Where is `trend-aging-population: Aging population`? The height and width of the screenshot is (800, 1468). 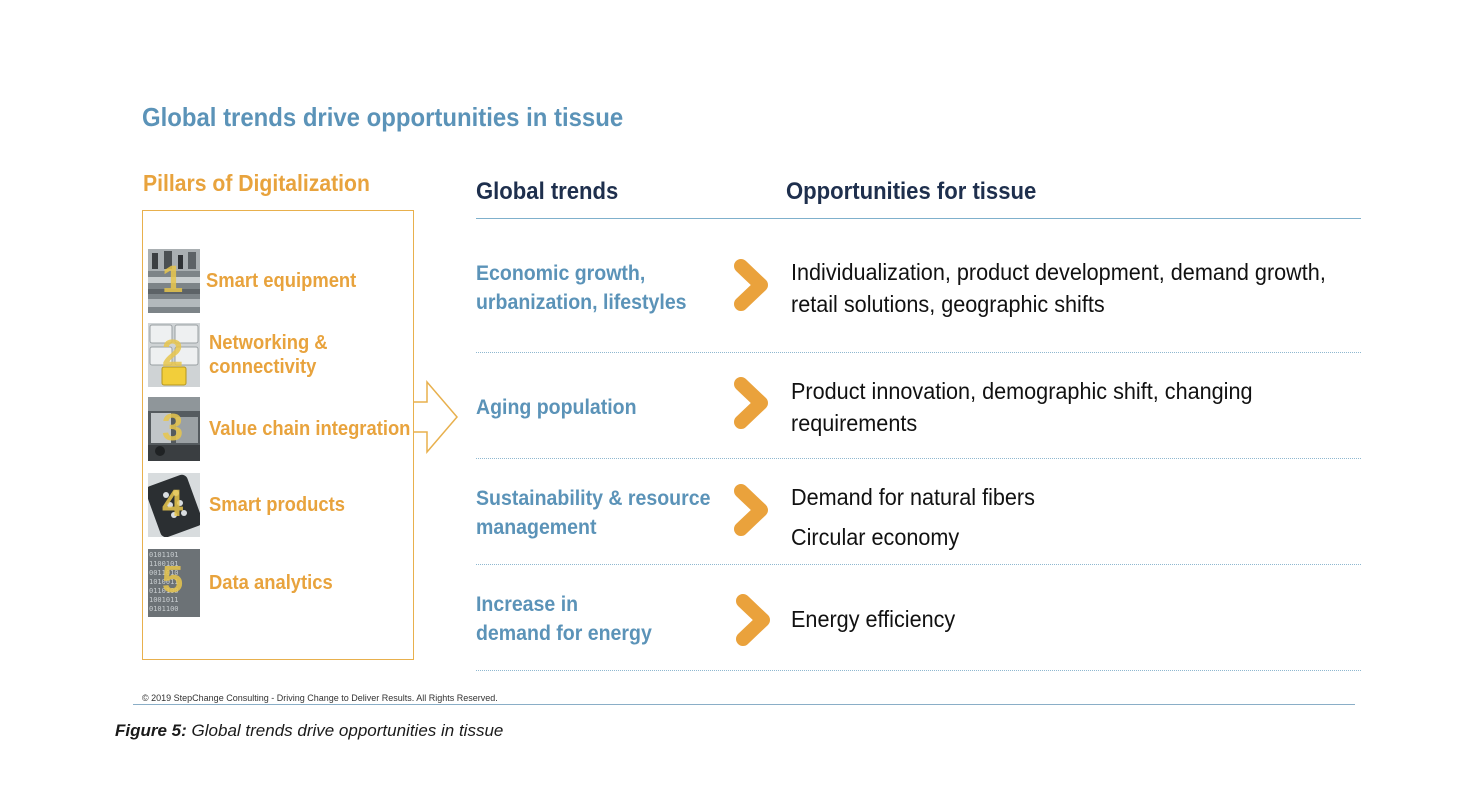
trend-aging-population: Aging population is located at coordinates (556, 407).